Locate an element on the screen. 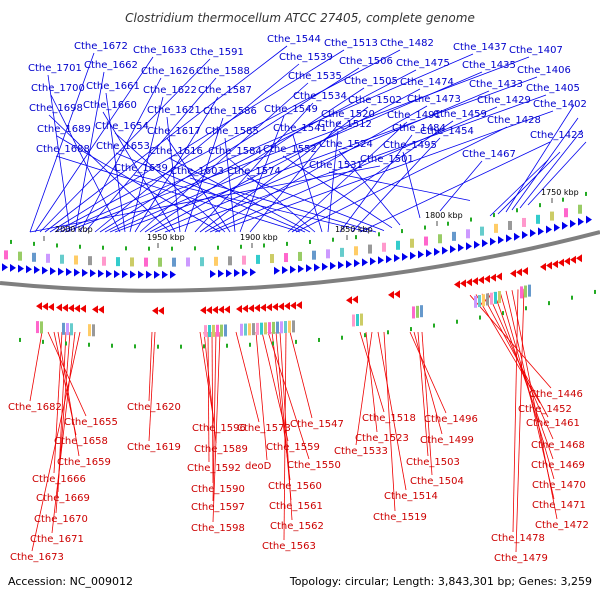  forward-gene-label: Cthe_1616 is located at coordinates (176, 151).